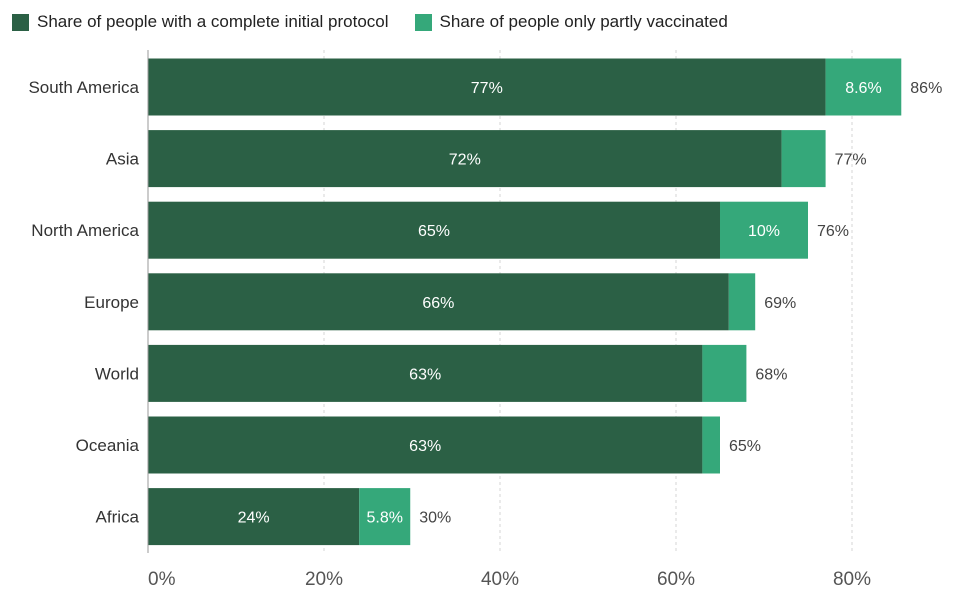 This screenshot has width=966, height=593. What do you see at coordinates (123, 159) in the screenshot?
I see `category-label: Asia` at bounding box center [123, 159].